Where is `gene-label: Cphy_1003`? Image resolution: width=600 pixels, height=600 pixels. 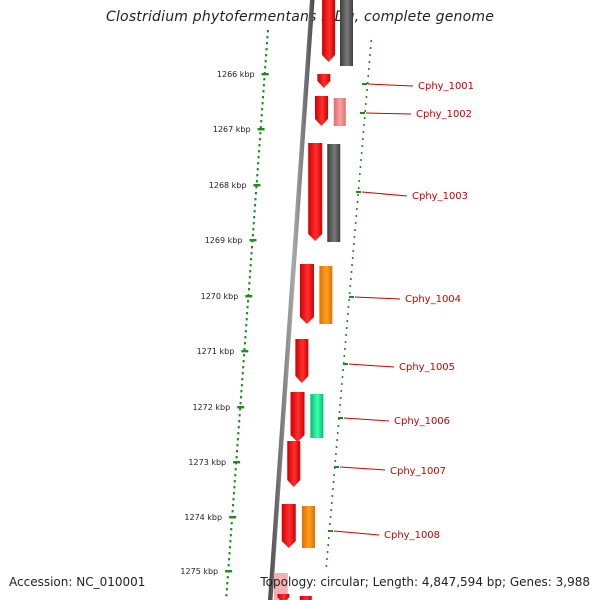 gene-label: Cphy_1003 is located at coordinates (440, 196).